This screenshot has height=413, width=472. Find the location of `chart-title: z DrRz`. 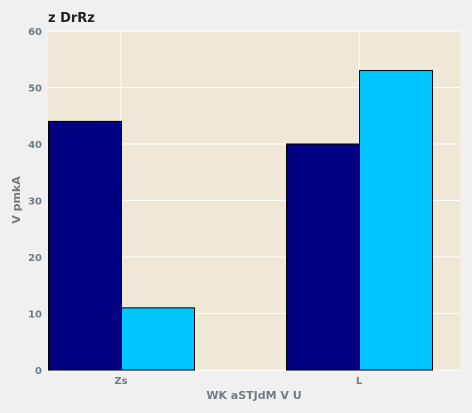

chart-title: z DrRz is located at coordinates (71, 18).